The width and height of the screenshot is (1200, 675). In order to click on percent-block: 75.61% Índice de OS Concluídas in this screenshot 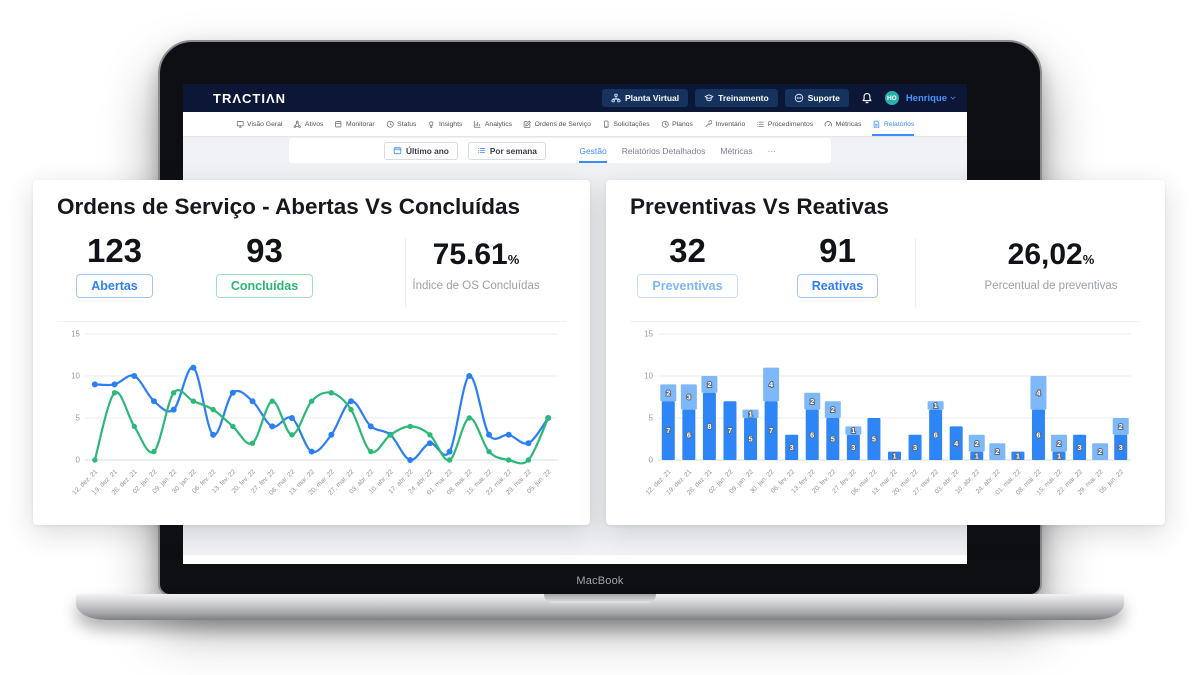, I will do `click(476, 263)`.